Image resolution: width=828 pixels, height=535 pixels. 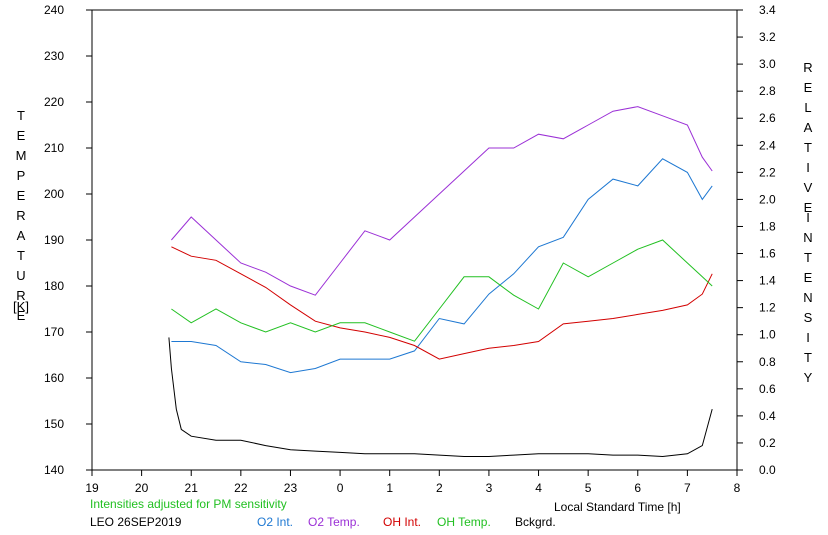 I want to click on x-tick-label: 22, so click(x=241, y=488).